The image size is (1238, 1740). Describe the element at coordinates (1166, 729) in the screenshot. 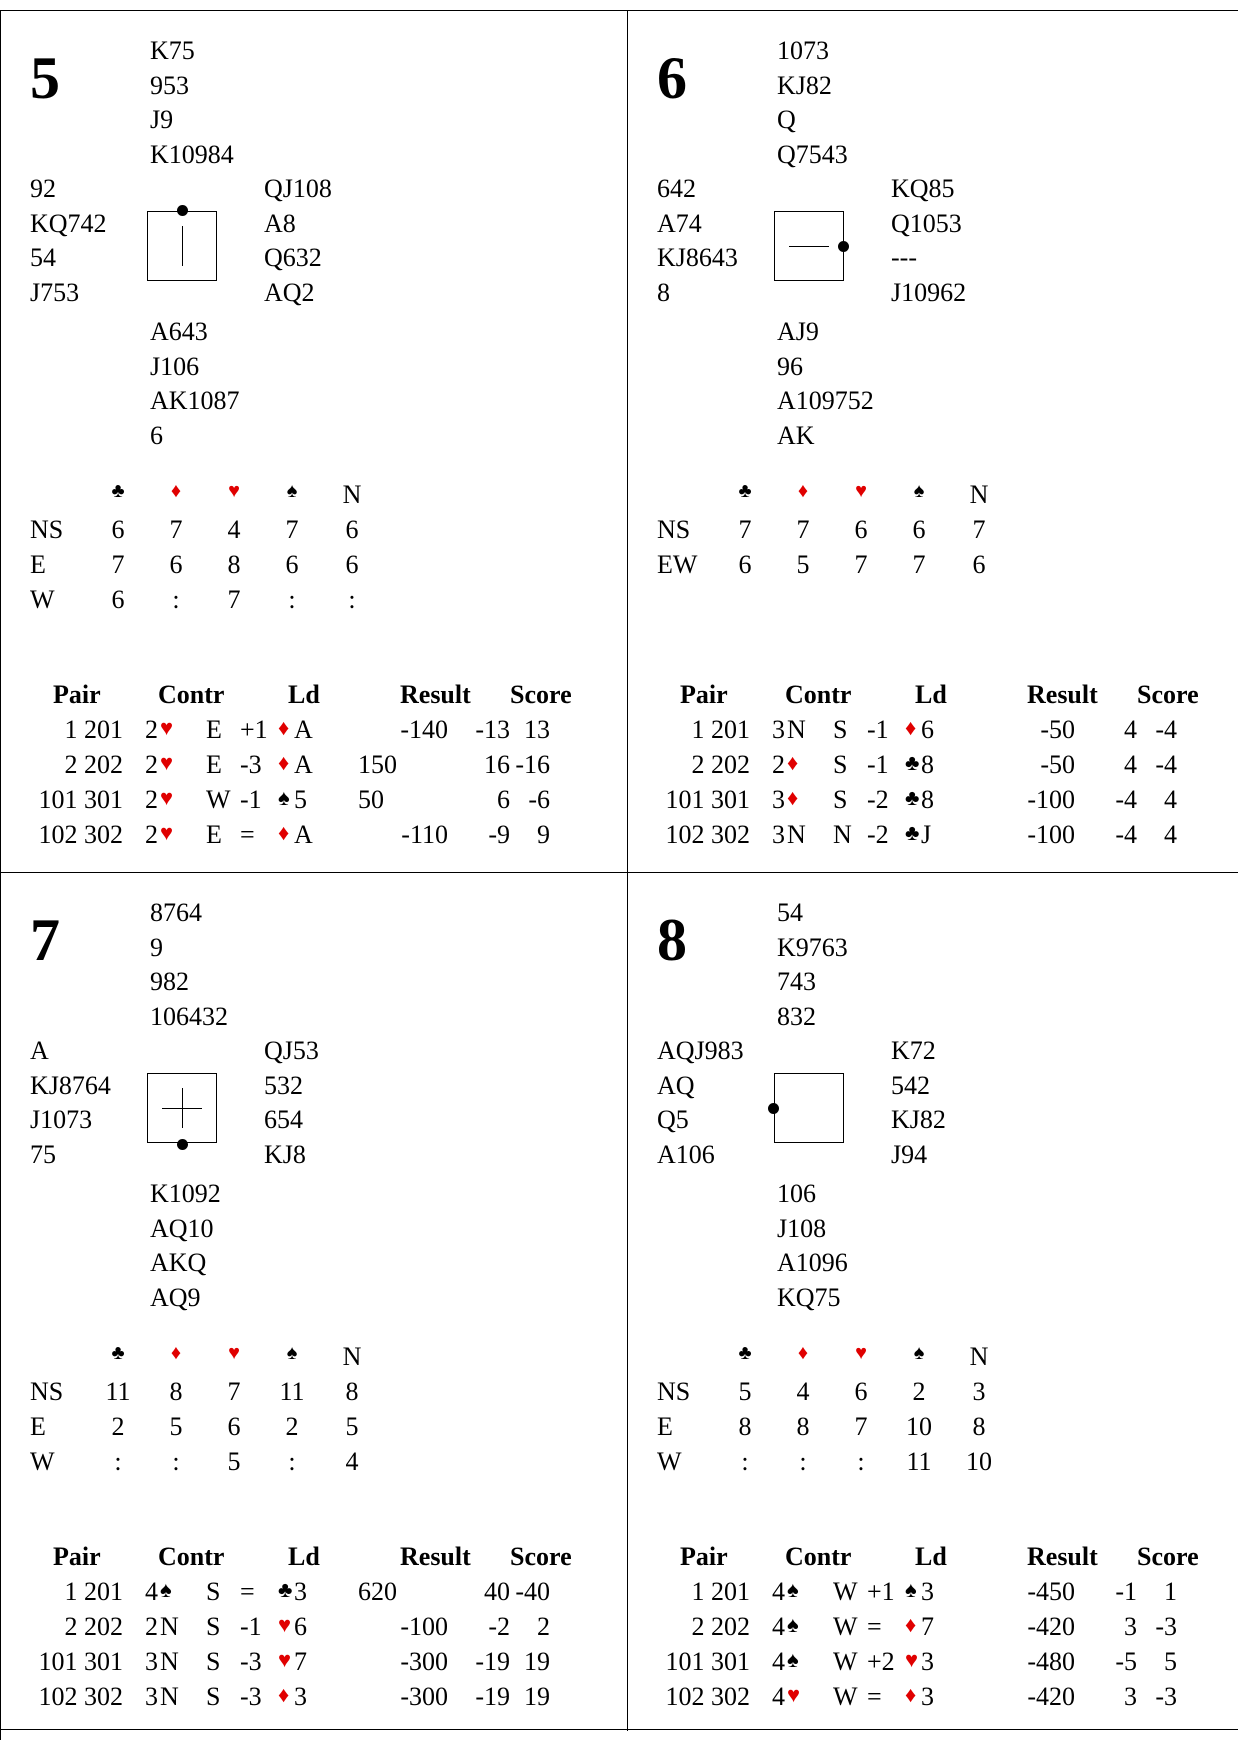

I see `score-ew: -4` at that location.